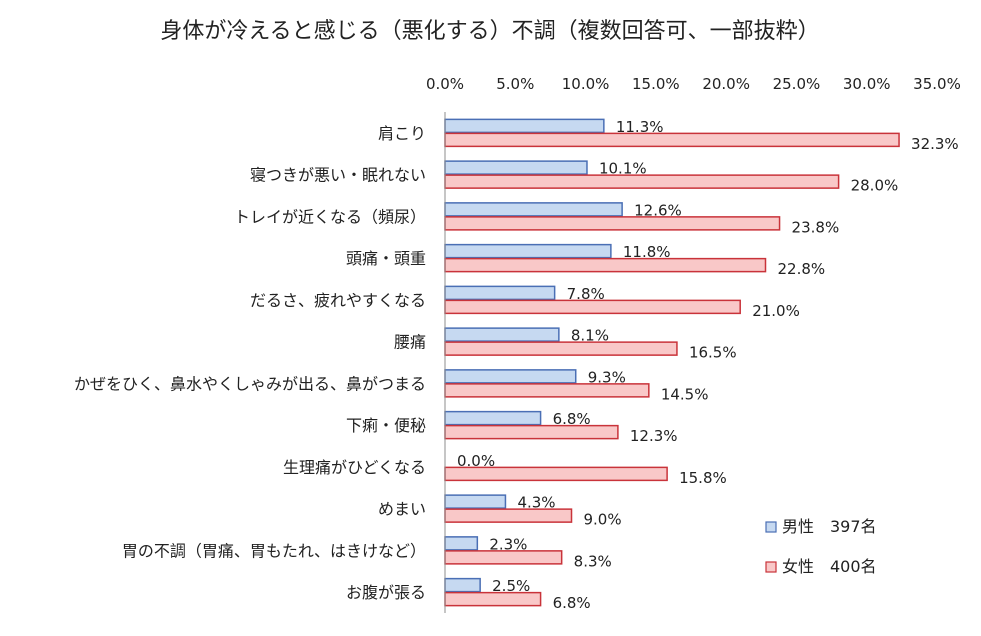  Describe the element at coordinates (829, 566) in the screenshot. I see `legend-label-female: 女性 400名` at that location.